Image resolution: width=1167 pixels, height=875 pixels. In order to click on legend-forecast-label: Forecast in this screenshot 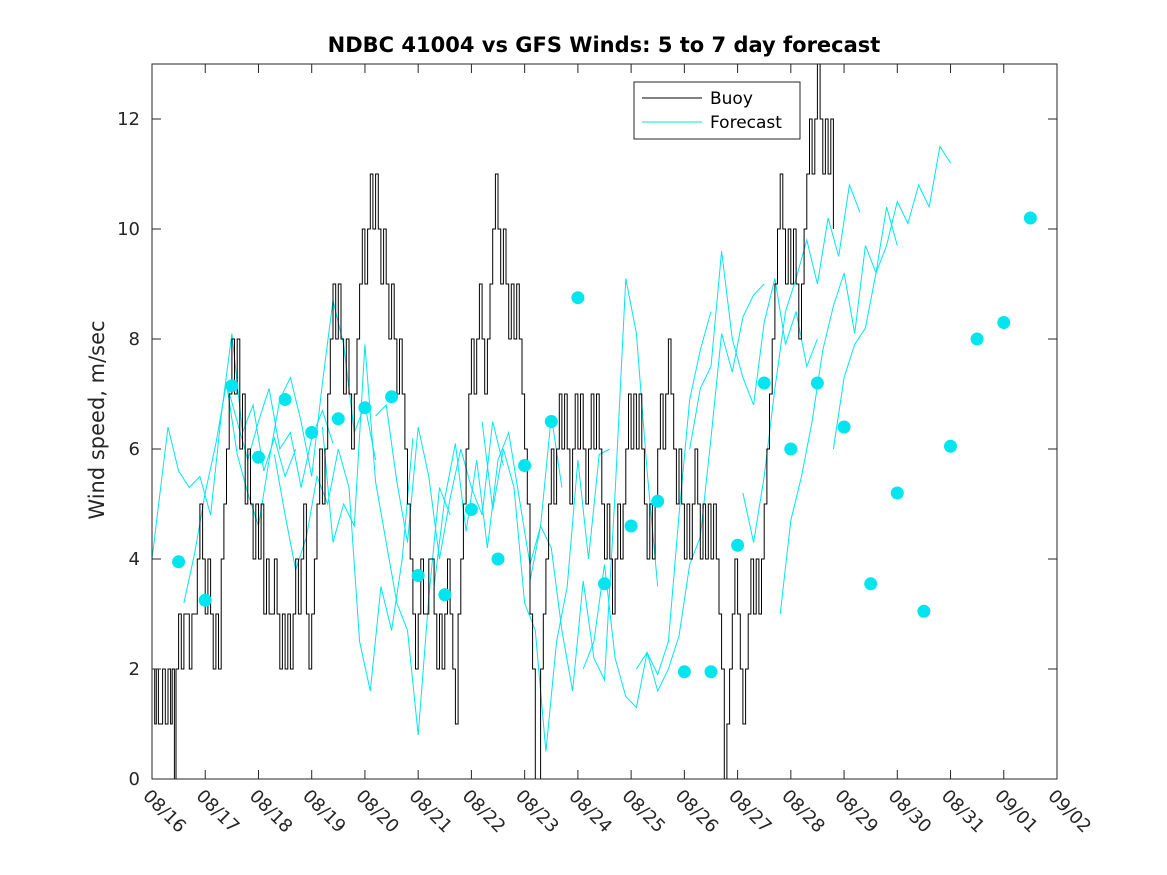, I will do `click(746, 123)`.